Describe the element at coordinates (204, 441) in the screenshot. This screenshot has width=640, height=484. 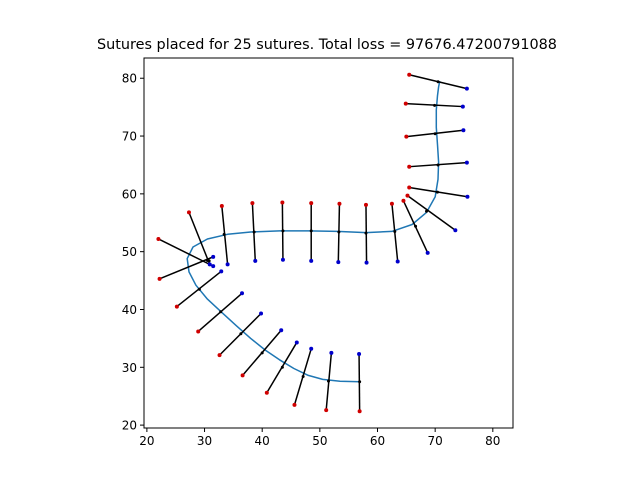
I see `x-tick-label-30: 30` at that location.